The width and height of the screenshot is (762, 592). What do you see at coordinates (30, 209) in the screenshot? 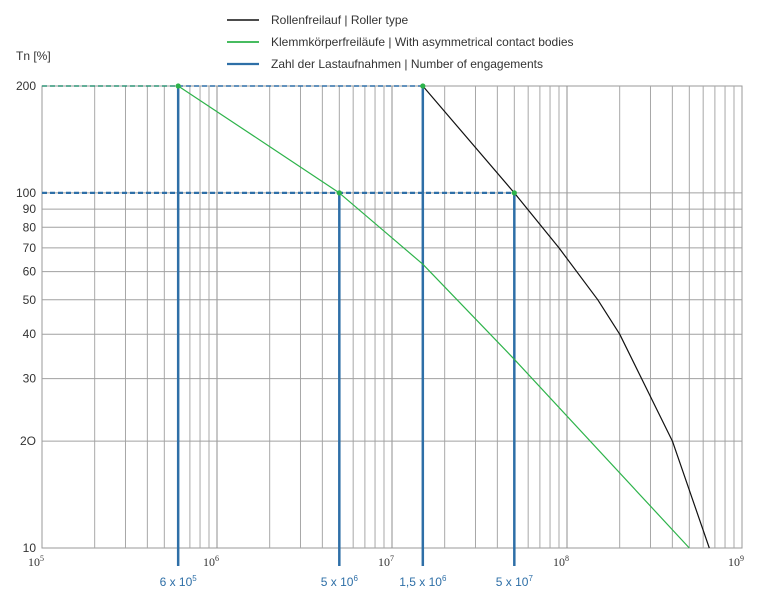
I see `y-tick-label: 90` at bounding box center [30, 209].